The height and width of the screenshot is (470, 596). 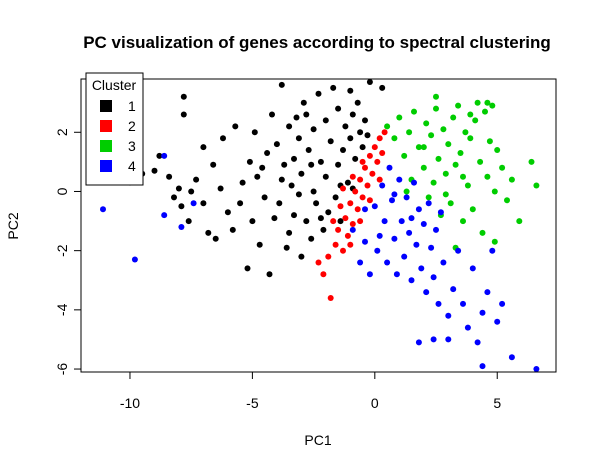 I want to click on legend-label-3: 3, so click(x=132, y=146).